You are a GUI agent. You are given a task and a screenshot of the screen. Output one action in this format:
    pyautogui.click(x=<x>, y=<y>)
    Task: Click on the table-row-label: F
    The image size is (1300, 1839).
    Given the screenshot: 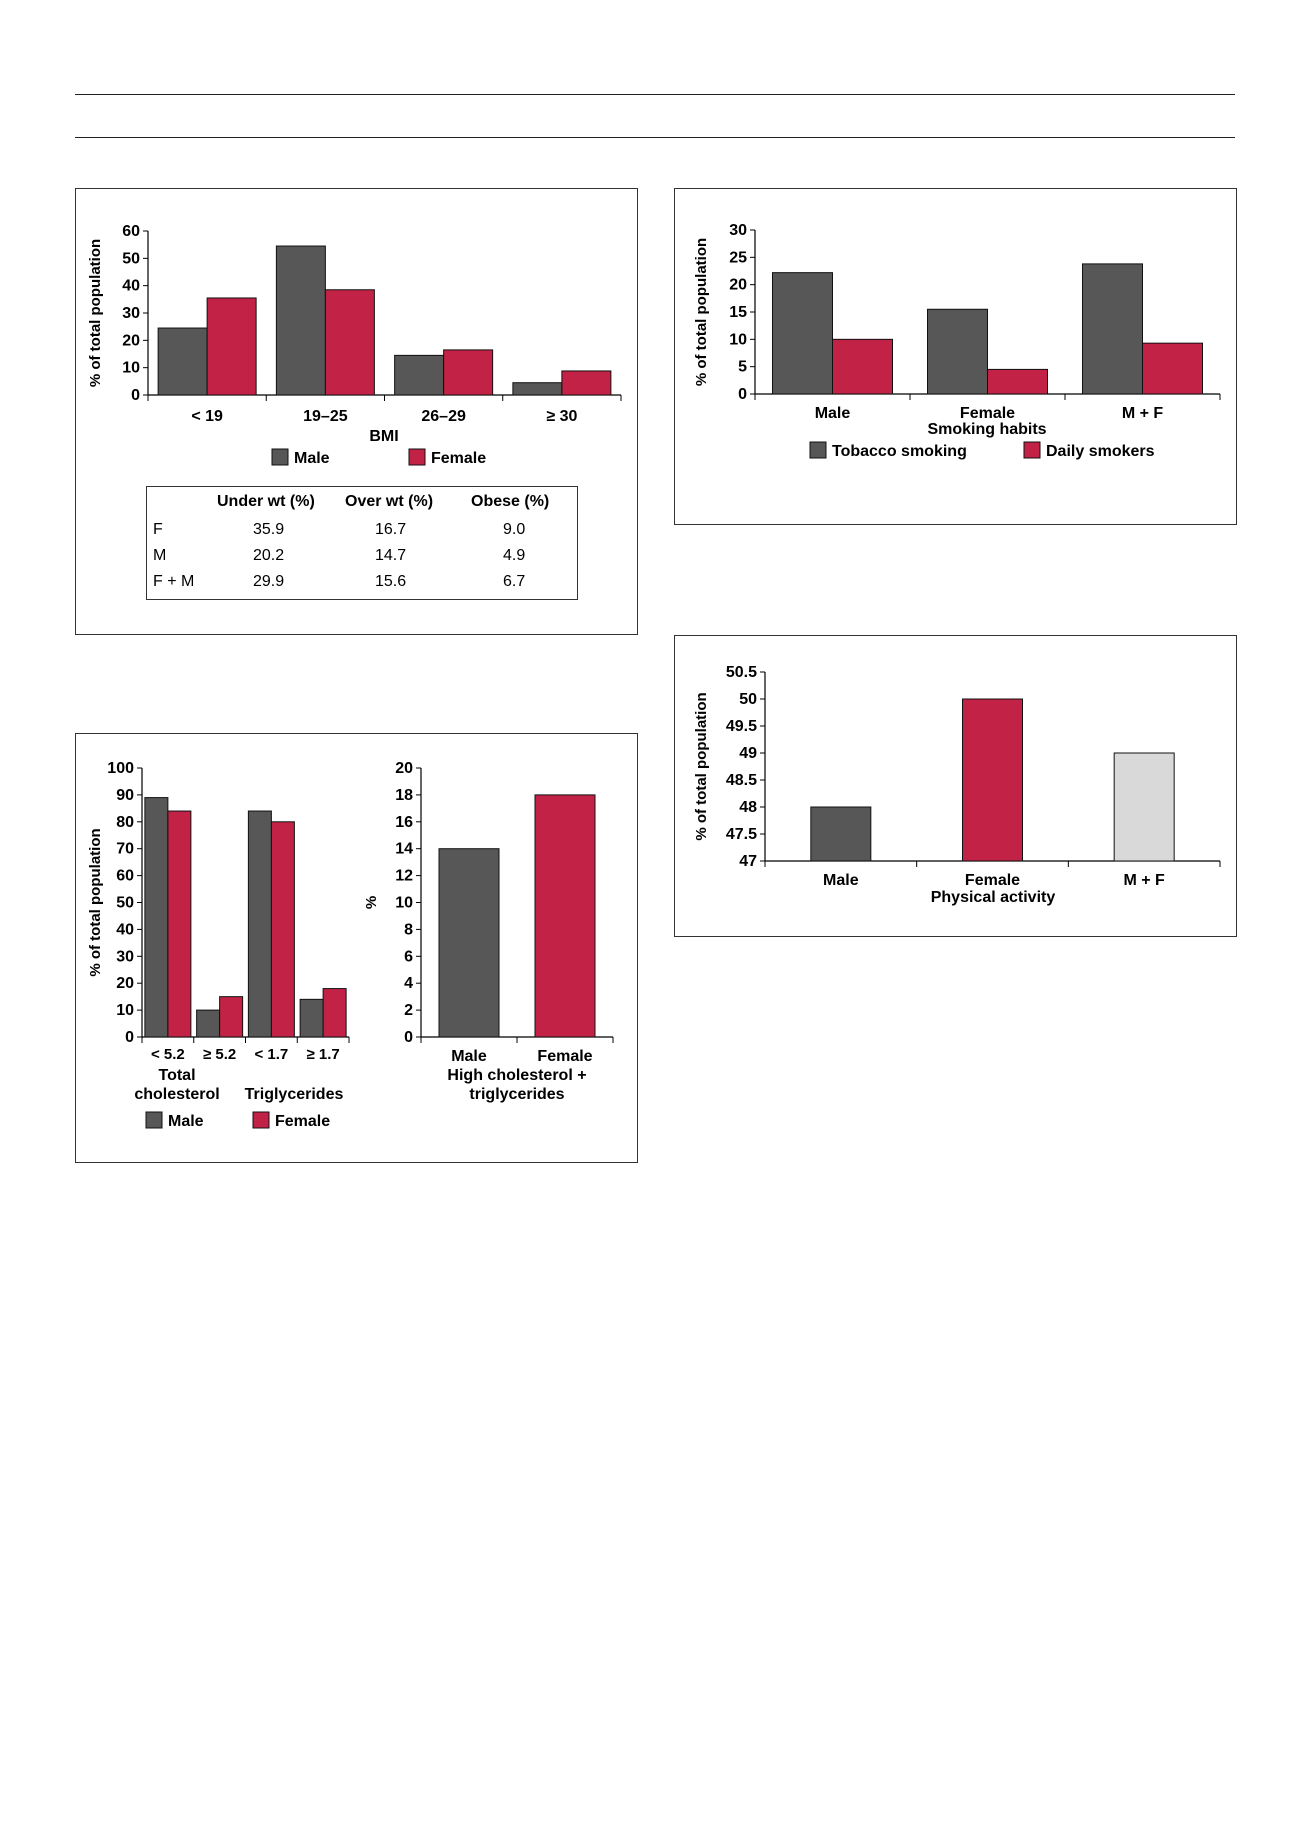 What is the action you would take?
    pyautogui.click(x=158, y=529)
    